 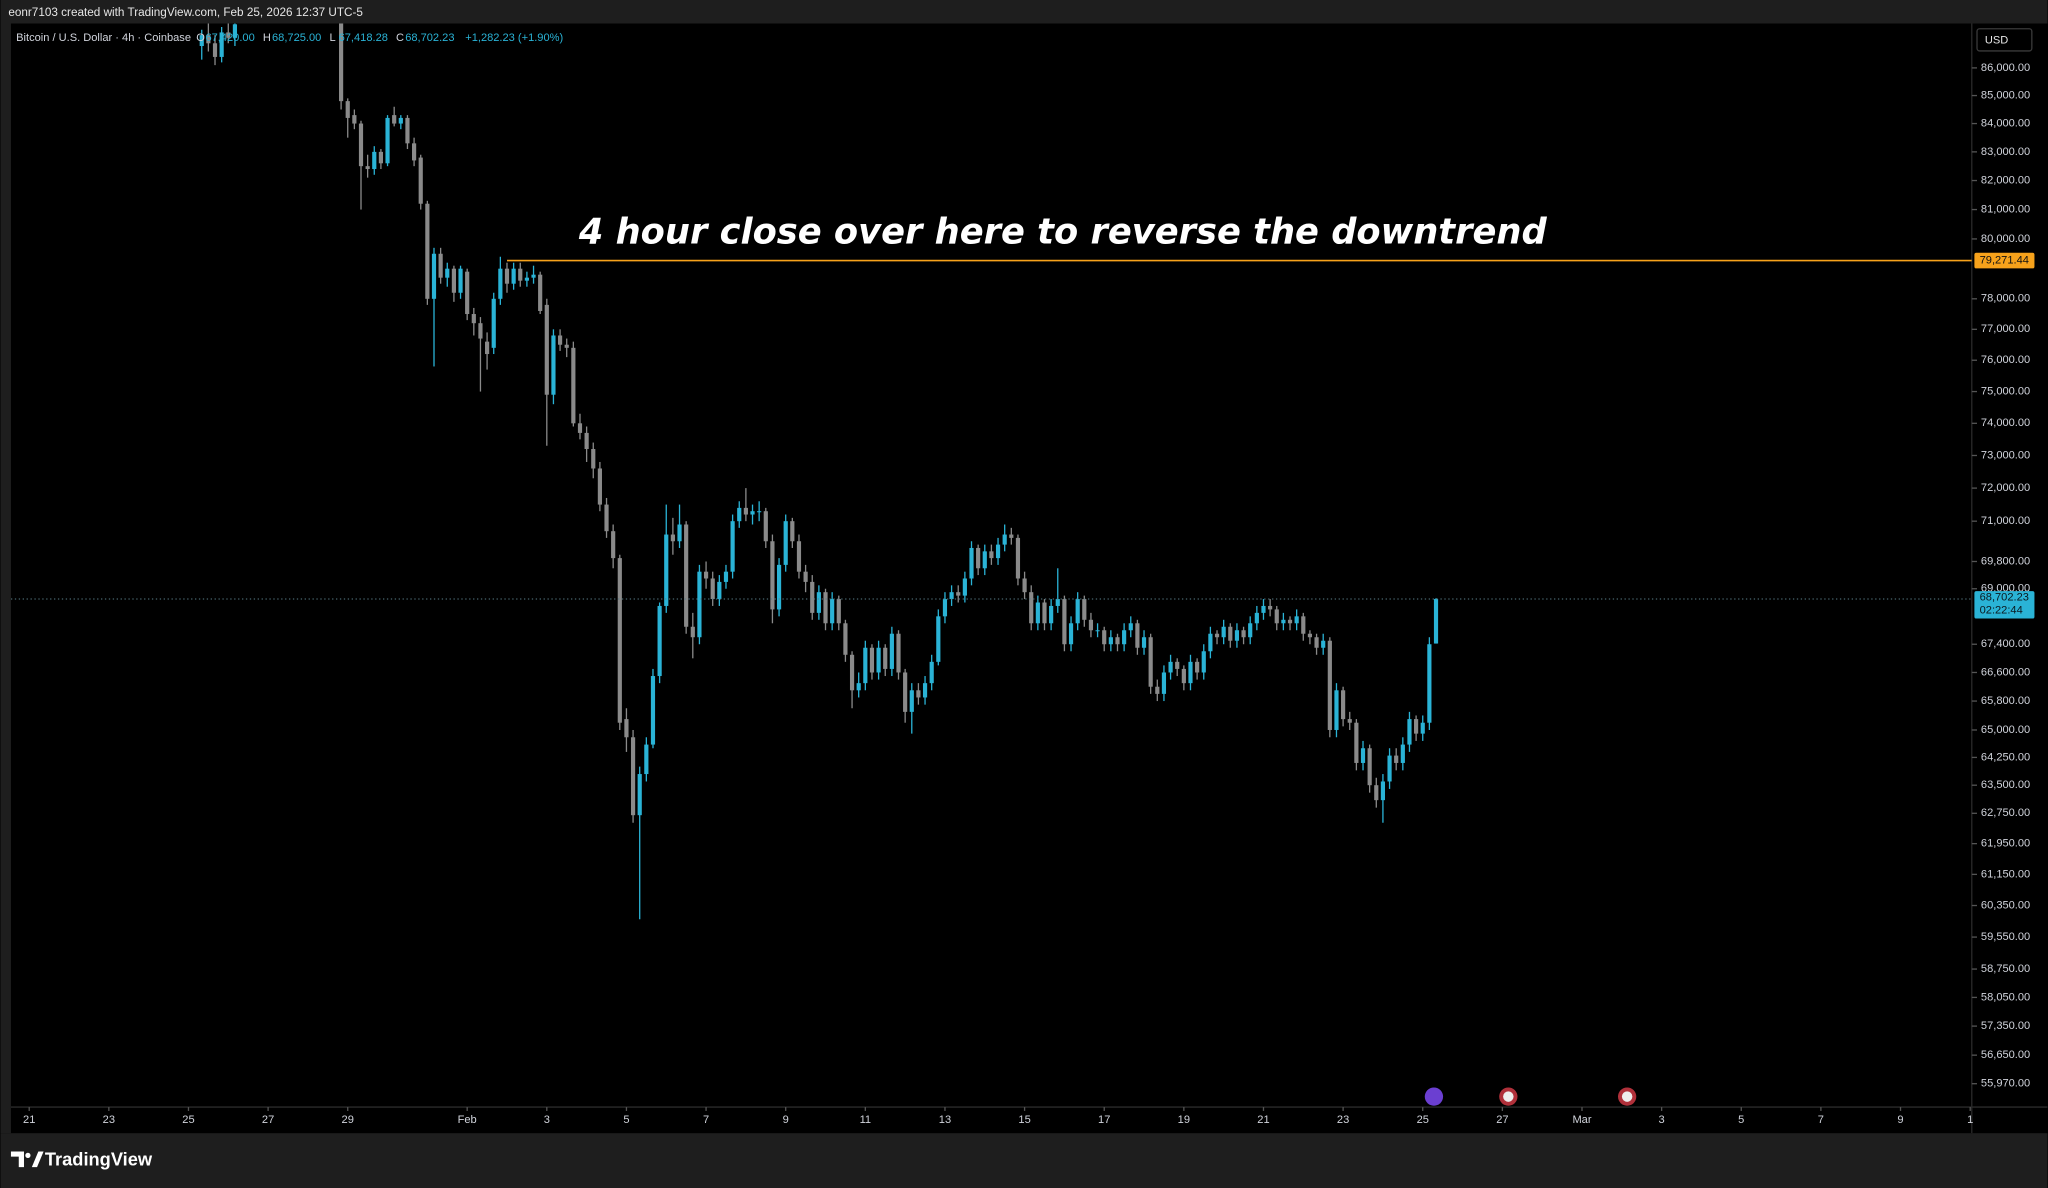 I want to click on y-tick-label: 82,000.00, so click(x=2005, y=180).